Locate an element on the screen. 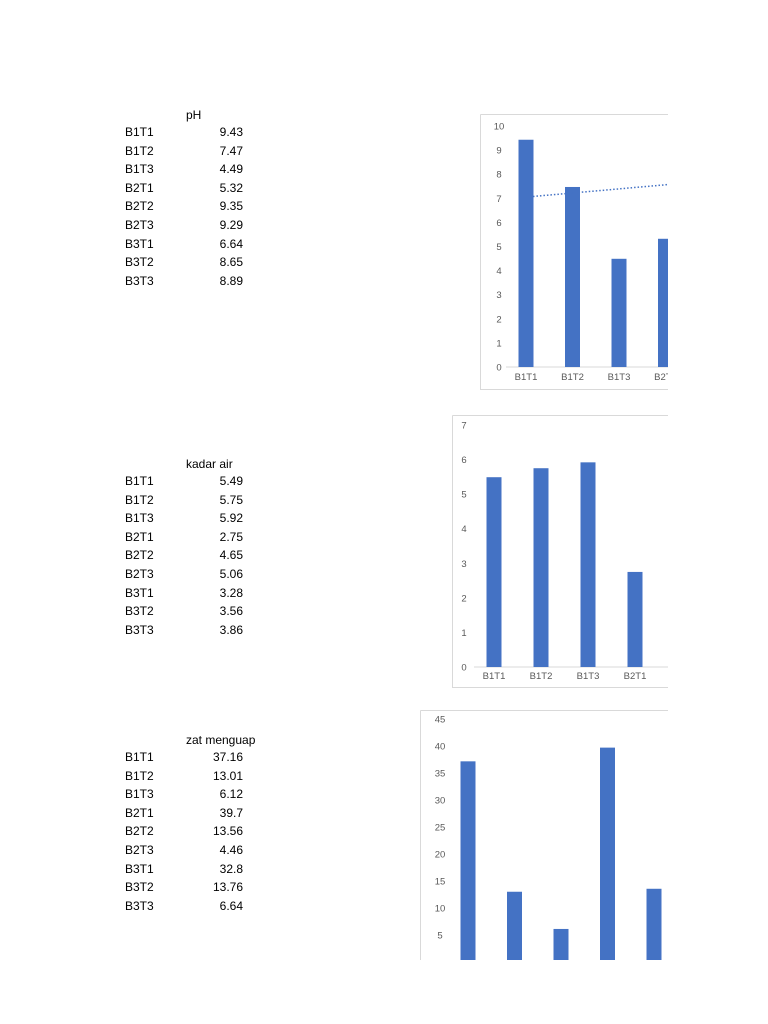 The image size is (768, 1024). y-tick-label: 30 is located at coordinates (440, 801).